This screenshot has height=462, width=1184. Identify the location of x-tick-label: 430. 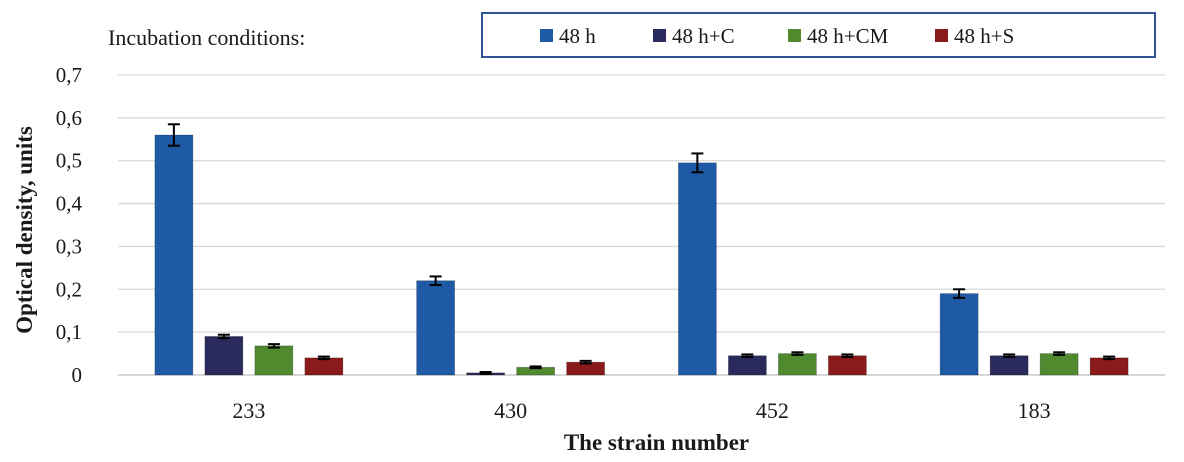
(510, 410).